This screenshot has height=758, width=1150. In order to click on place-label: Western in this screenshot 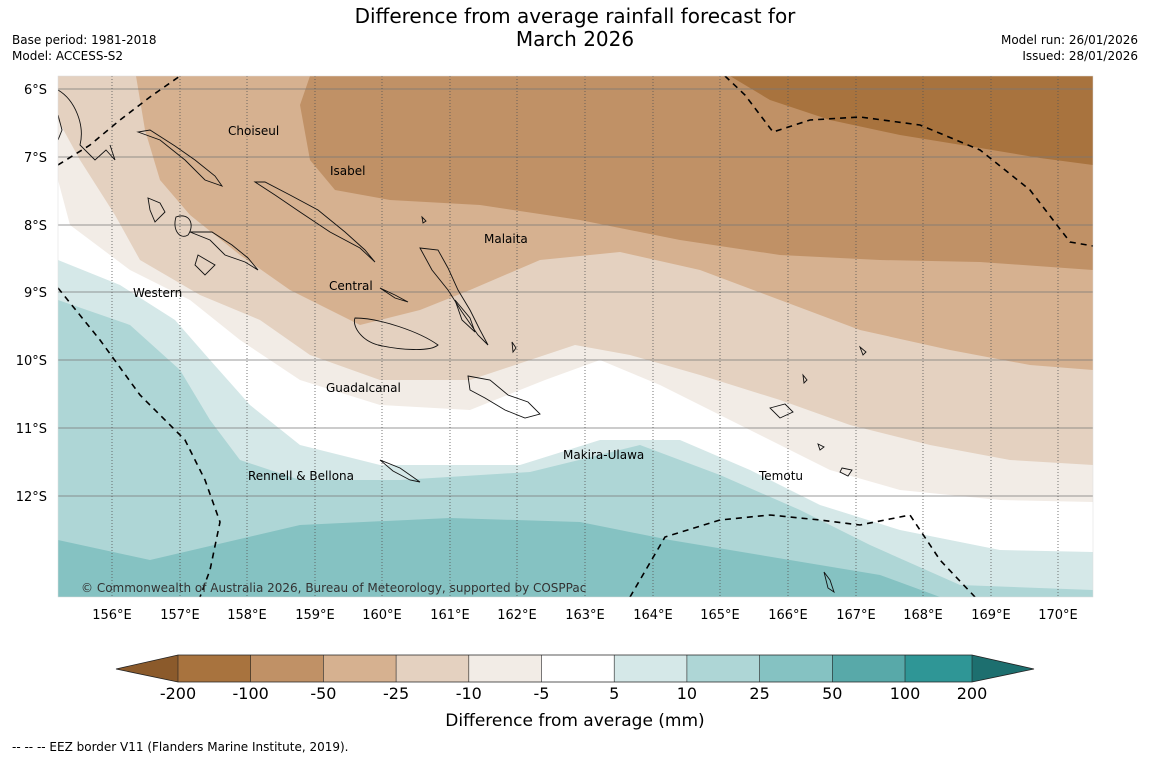, I will do `click(157, 293)`.